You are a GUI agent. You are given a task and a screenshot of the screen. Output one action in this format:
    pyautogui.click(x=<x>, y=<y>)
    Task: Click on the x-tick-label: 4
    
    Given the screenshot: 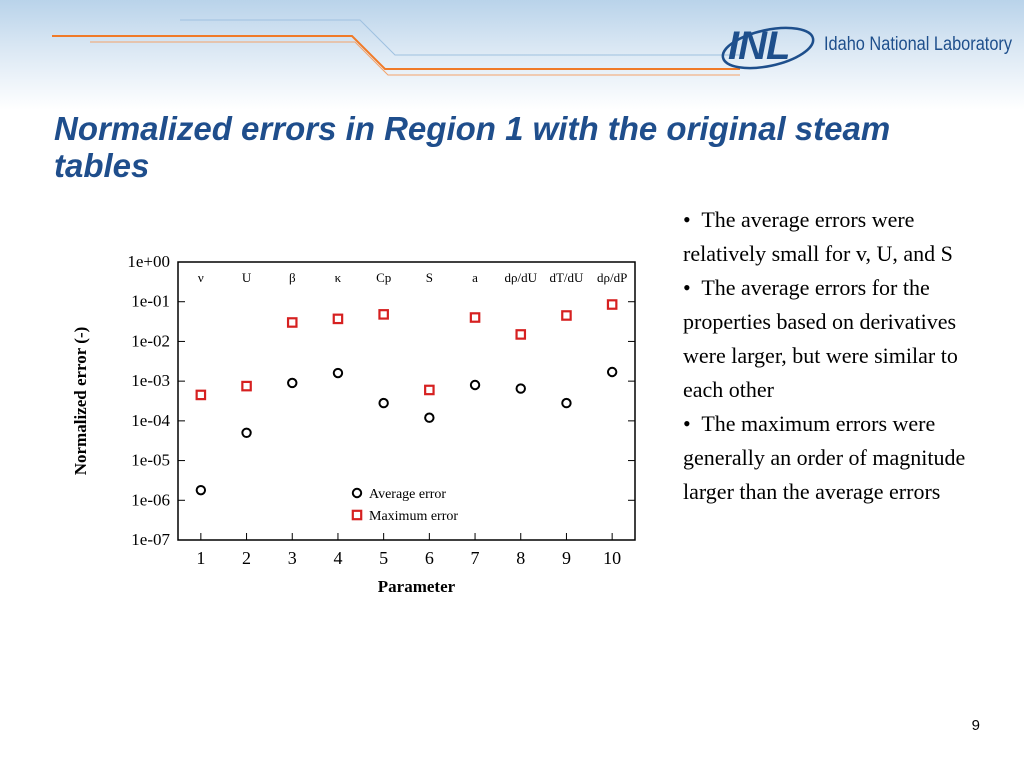 What is the action you would take?
    pyautogui.click(x=337, y=558)
    